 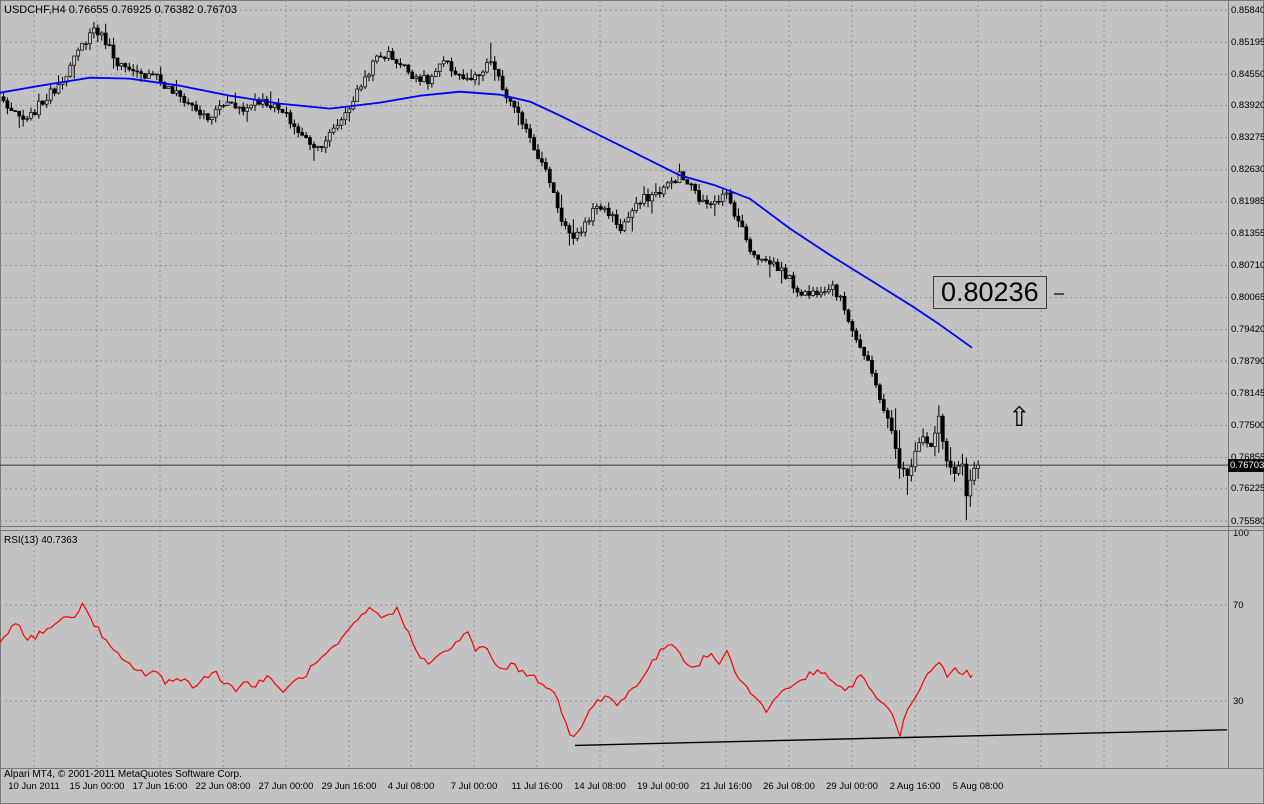 What do you see at coordinates (34, 786) in the screenshot?
I see `time-axis-label: 10 Jun 2011` at bounding box center [34, 786].